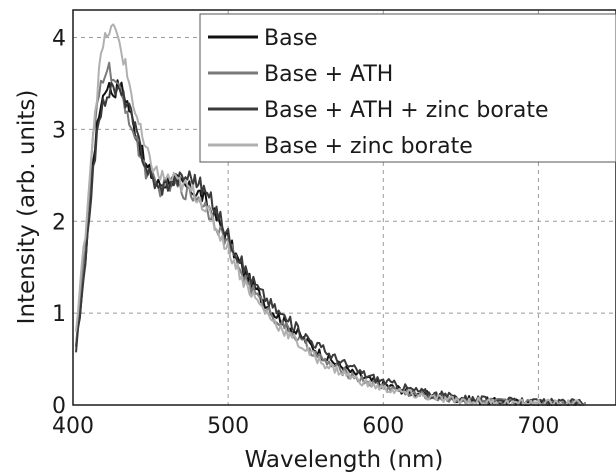 This screenshot has width=616, height=475. What do you see at coordinates (59, 130) in the screenshot?
I see `y-tick-label: 3` at bounding box center [59, 130].